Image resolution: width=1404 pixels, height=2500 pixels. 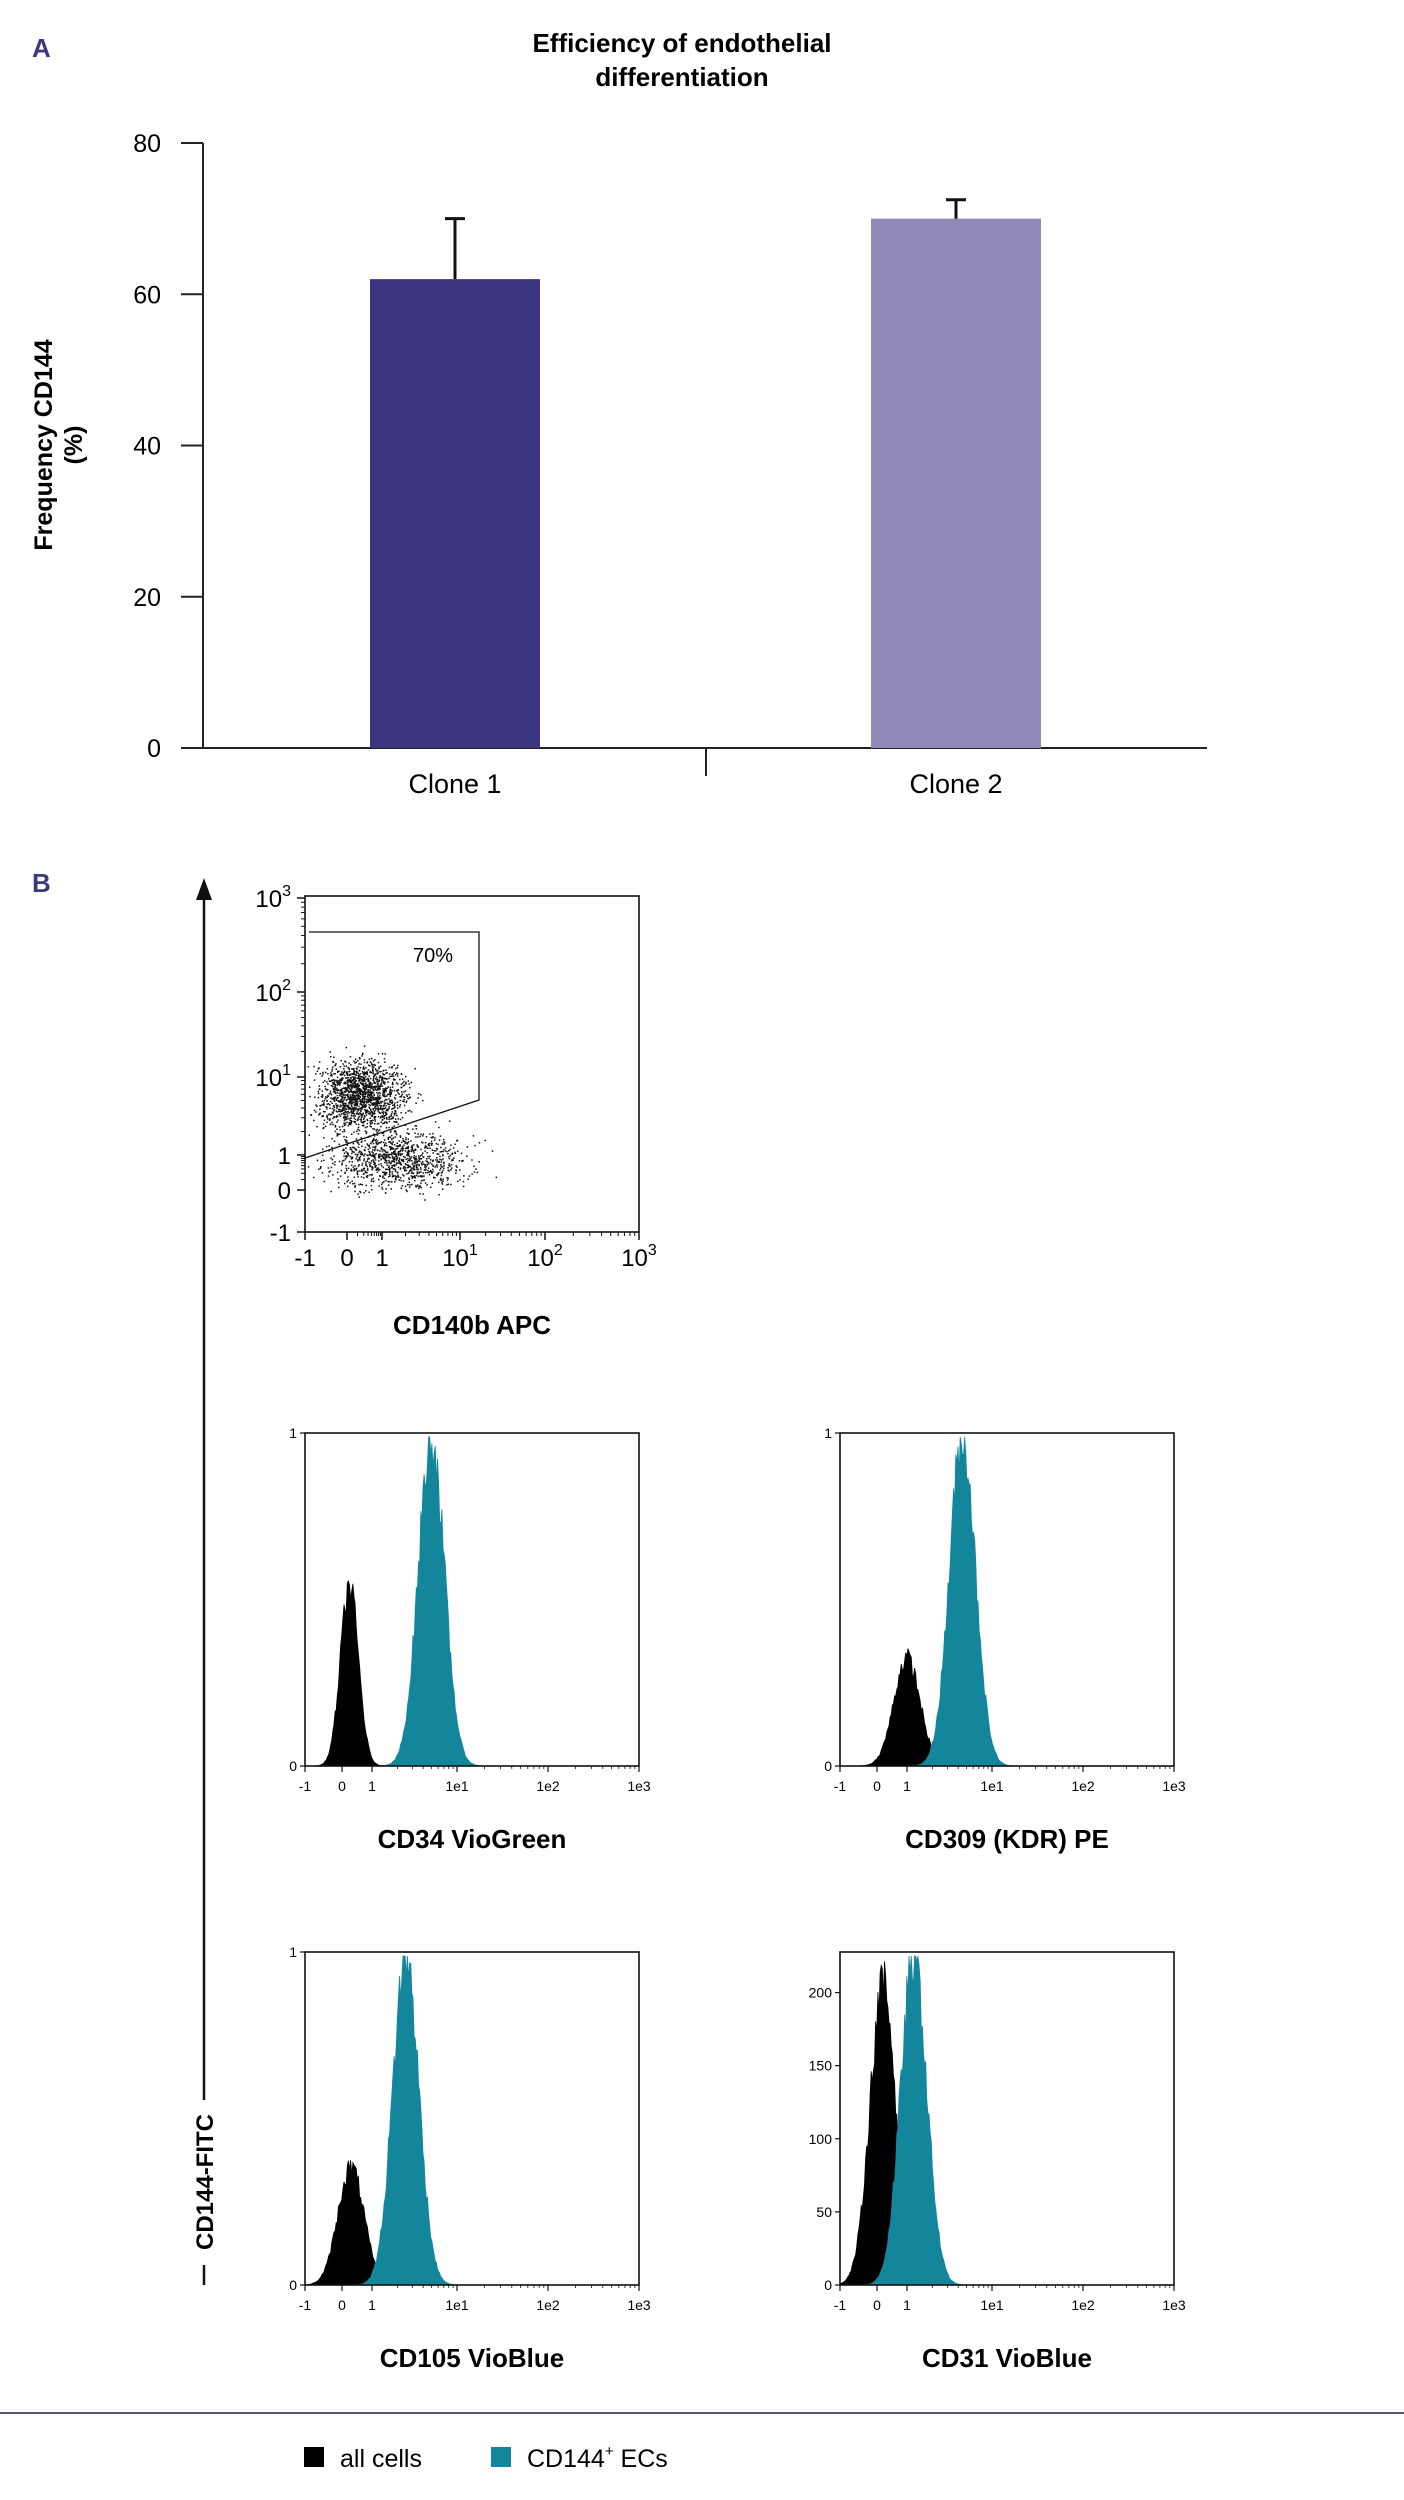 I want to click on histogram-x-tick-label: 1e3, so click(x=639, y=1786).